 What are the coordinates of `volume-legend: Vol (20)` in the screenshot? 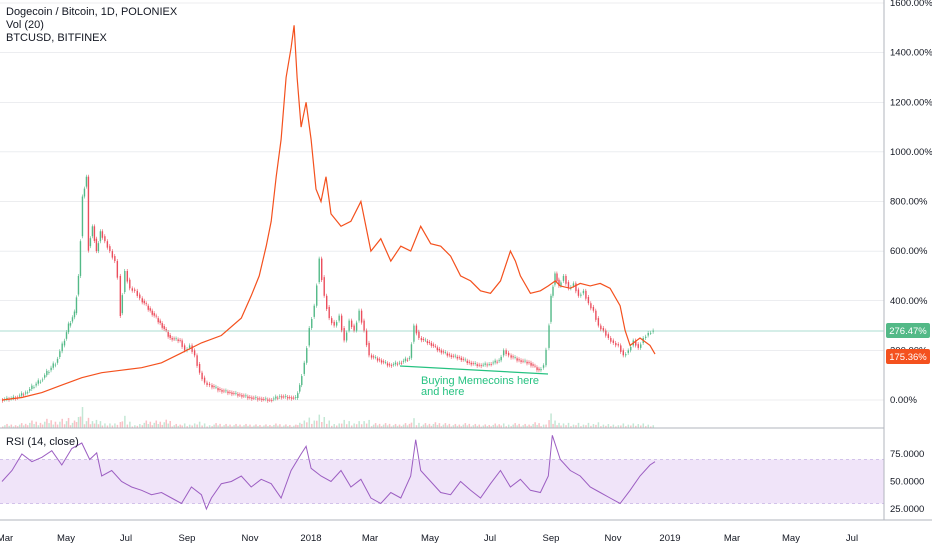 It's located at (25, 25).